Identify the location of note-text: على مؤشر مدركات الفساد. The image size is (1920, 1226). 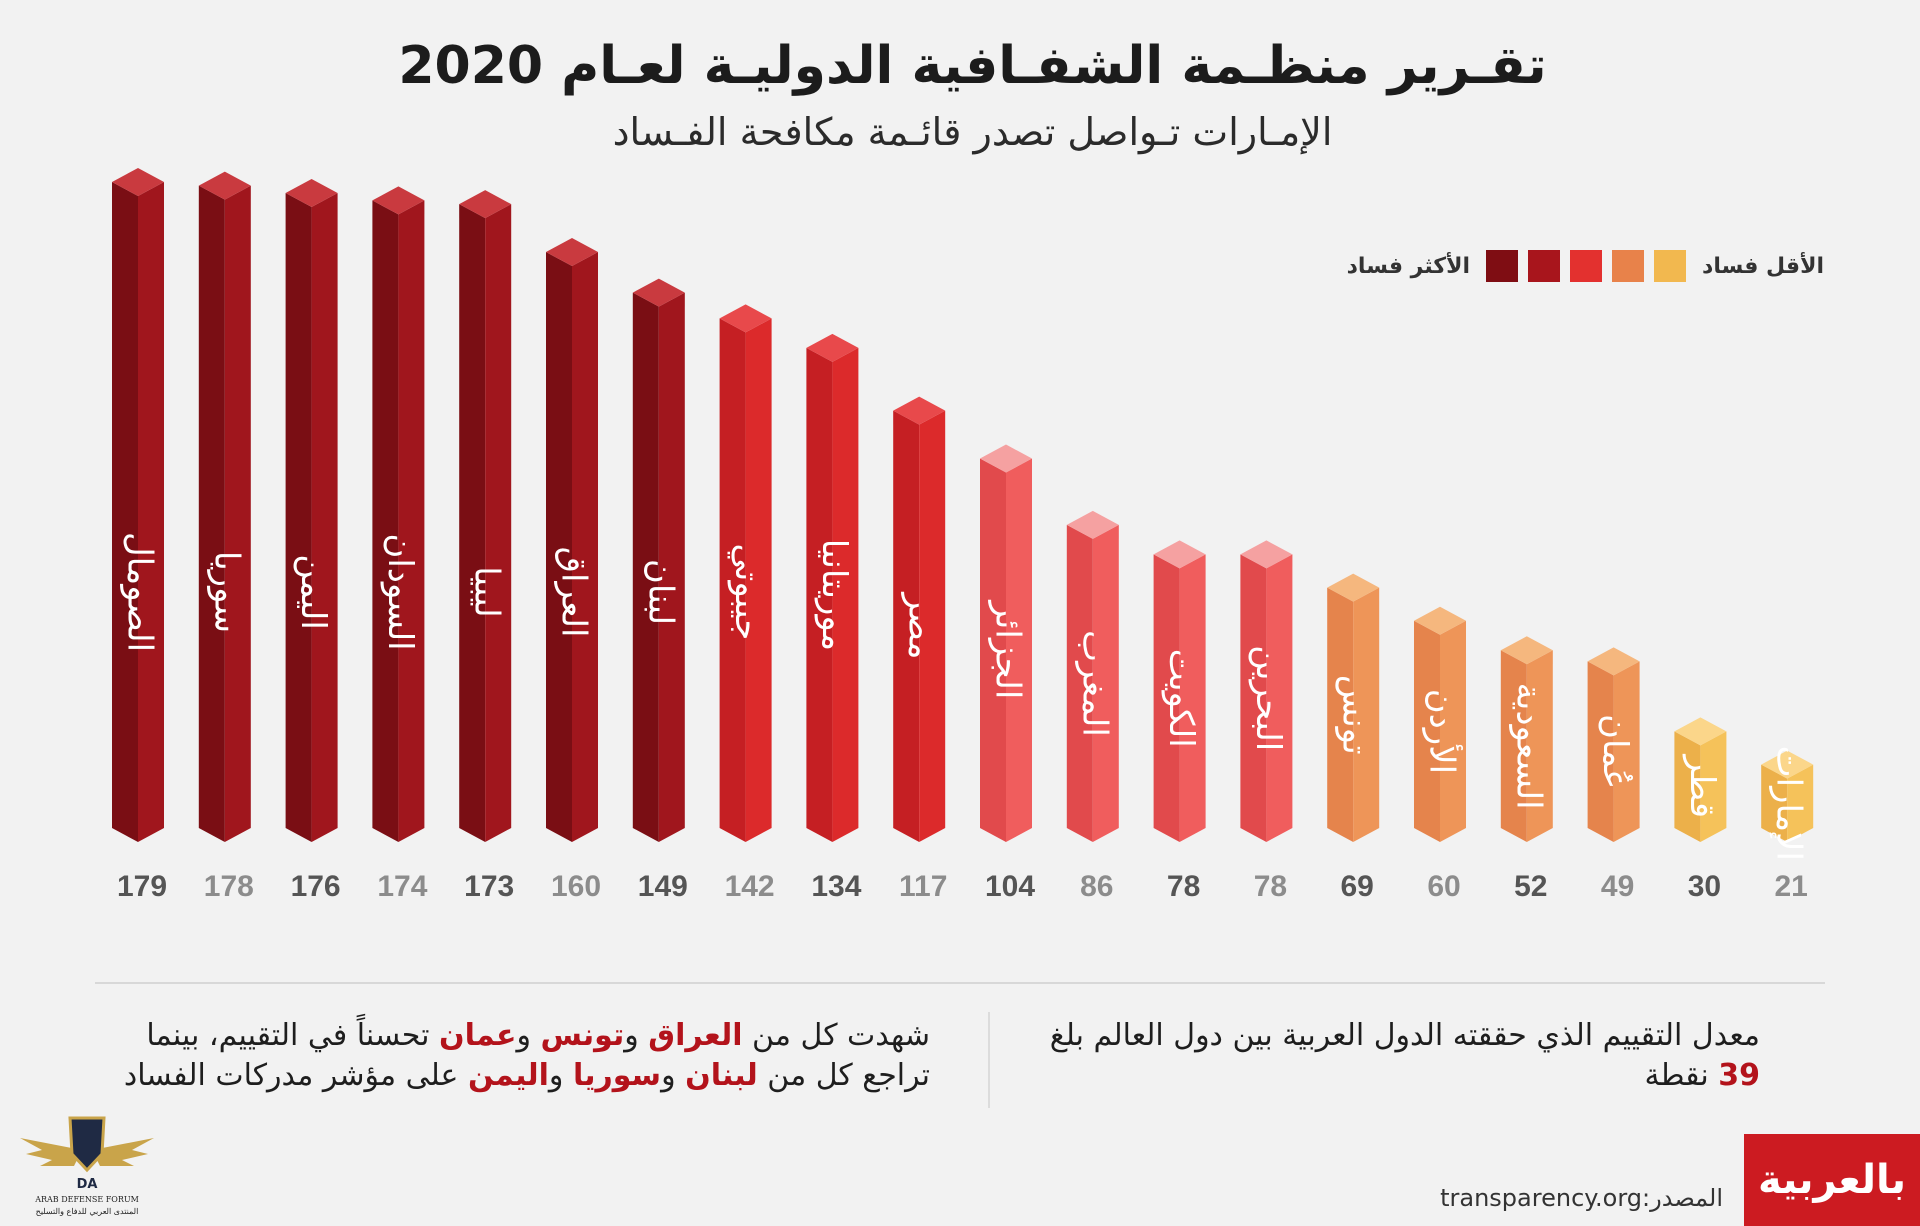
(295, 1075).